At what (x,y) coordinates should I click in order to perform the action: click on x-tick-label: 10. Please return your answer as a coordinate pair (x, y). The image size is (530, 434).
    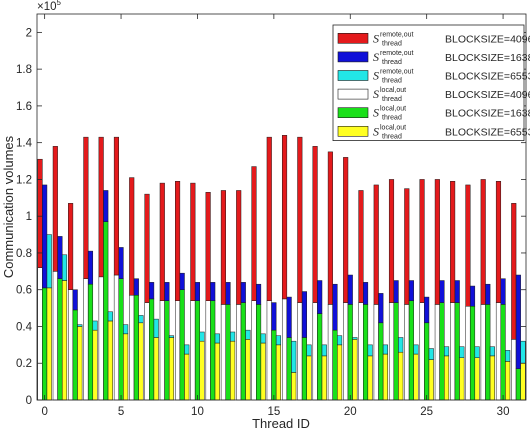
    Looking at the image, I should click on (197, 412).